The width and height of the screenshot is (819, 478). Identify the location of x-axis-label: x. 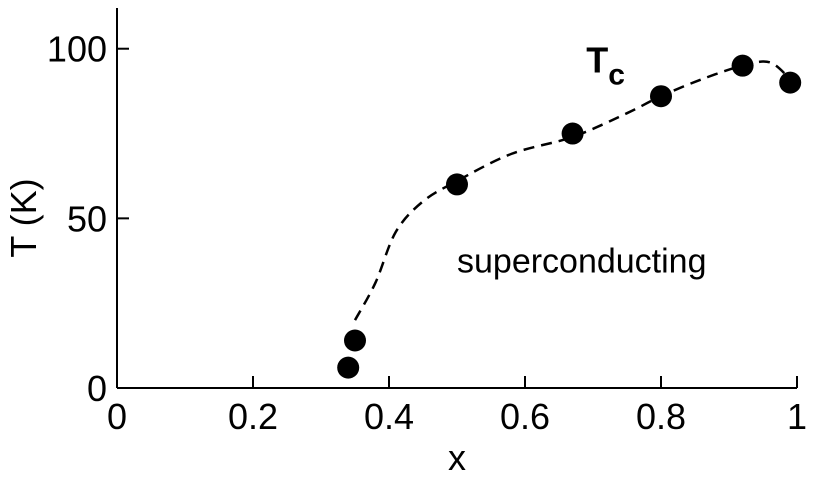
(457, 457).